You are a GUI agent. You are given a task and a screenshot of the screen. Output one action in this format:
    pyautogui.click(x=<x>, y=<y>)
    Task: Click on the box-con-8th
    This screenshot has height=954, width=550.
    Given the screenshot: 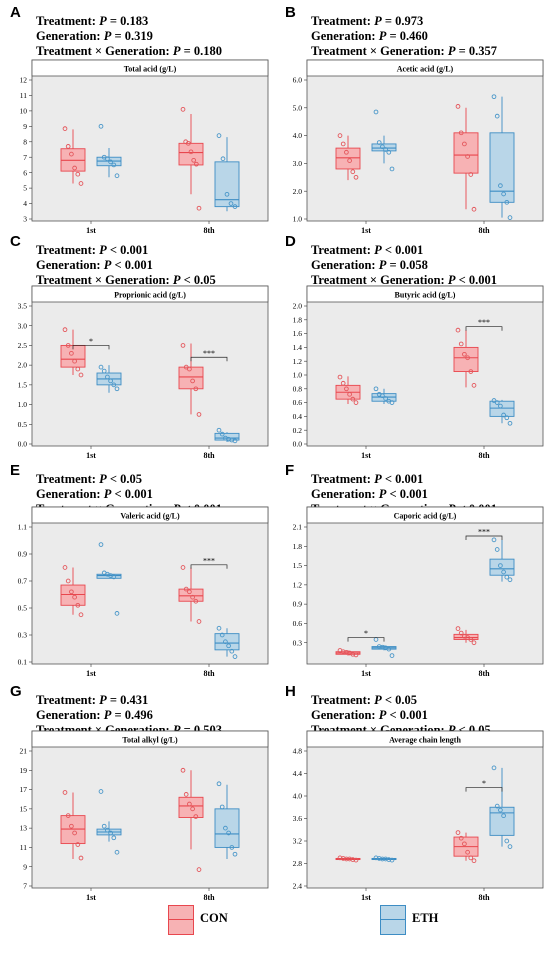 What is the action you would take?
    pyautogui.click(x=466, y=158)
    